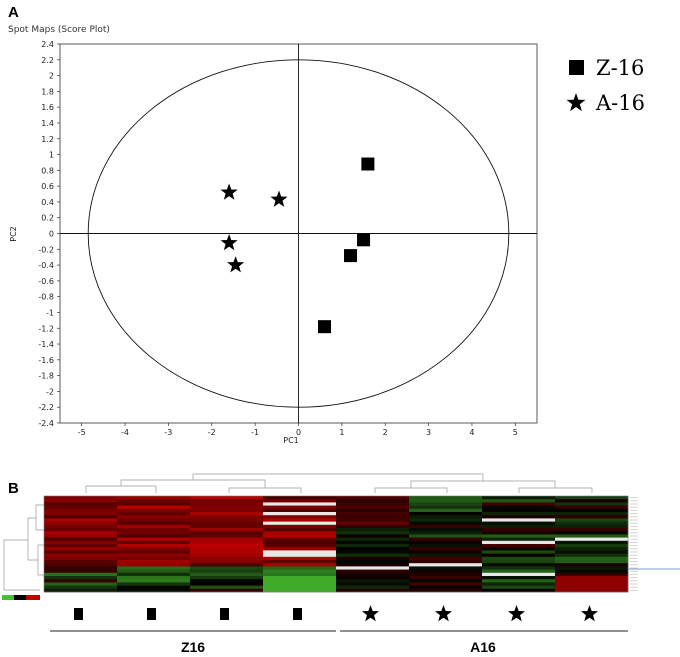  I want to click on x-tick-label: 0, so click(298, 432).